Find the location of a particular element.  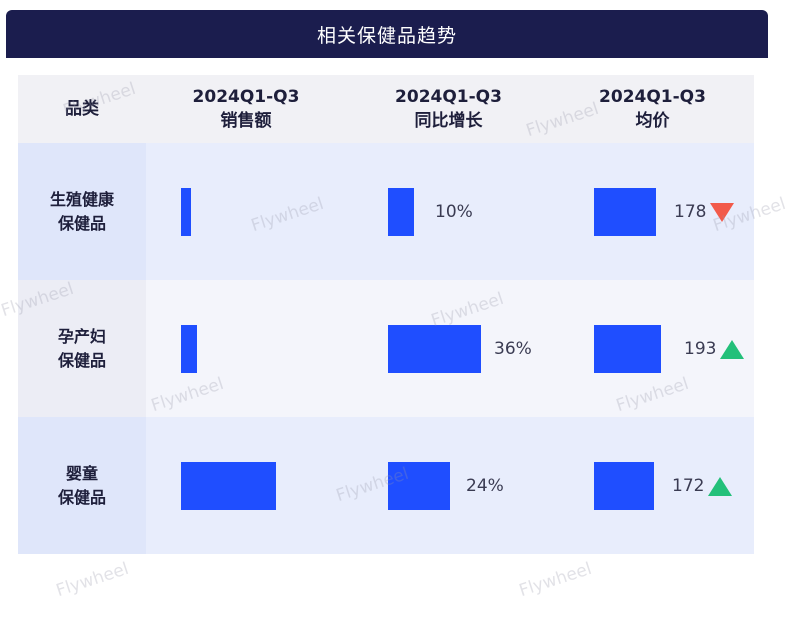

header-growth: 2024Q1-Q3 同比增长 is located at coordinates (448, 109).